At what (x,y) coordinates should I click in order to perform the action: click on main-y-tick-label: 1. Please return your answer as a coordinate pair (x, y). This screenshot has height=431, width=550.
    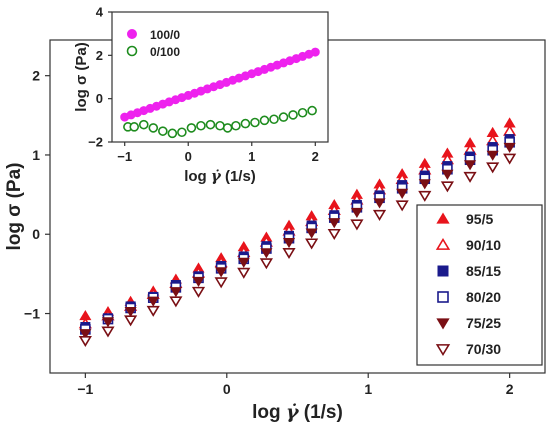
    Looking at the image, I should click on (36, 155).